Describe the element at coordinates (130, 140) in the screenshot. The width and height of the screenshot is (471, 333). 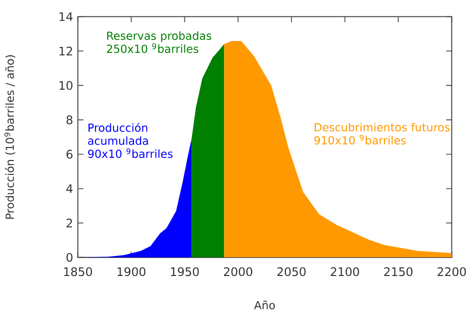
I see `series-label: Producción acumulada 90x10 $^{9}$barriles` at that location.